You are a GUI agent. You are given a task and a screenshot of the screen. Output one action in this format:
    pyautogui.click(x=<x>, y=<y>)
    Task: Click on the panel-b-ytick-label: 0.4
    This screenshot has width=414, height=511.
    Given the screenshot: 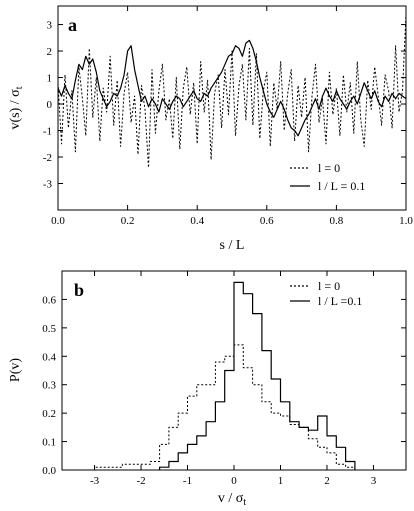 What is the action you would take?
    pyautogui.click(x=49, y=357)
    